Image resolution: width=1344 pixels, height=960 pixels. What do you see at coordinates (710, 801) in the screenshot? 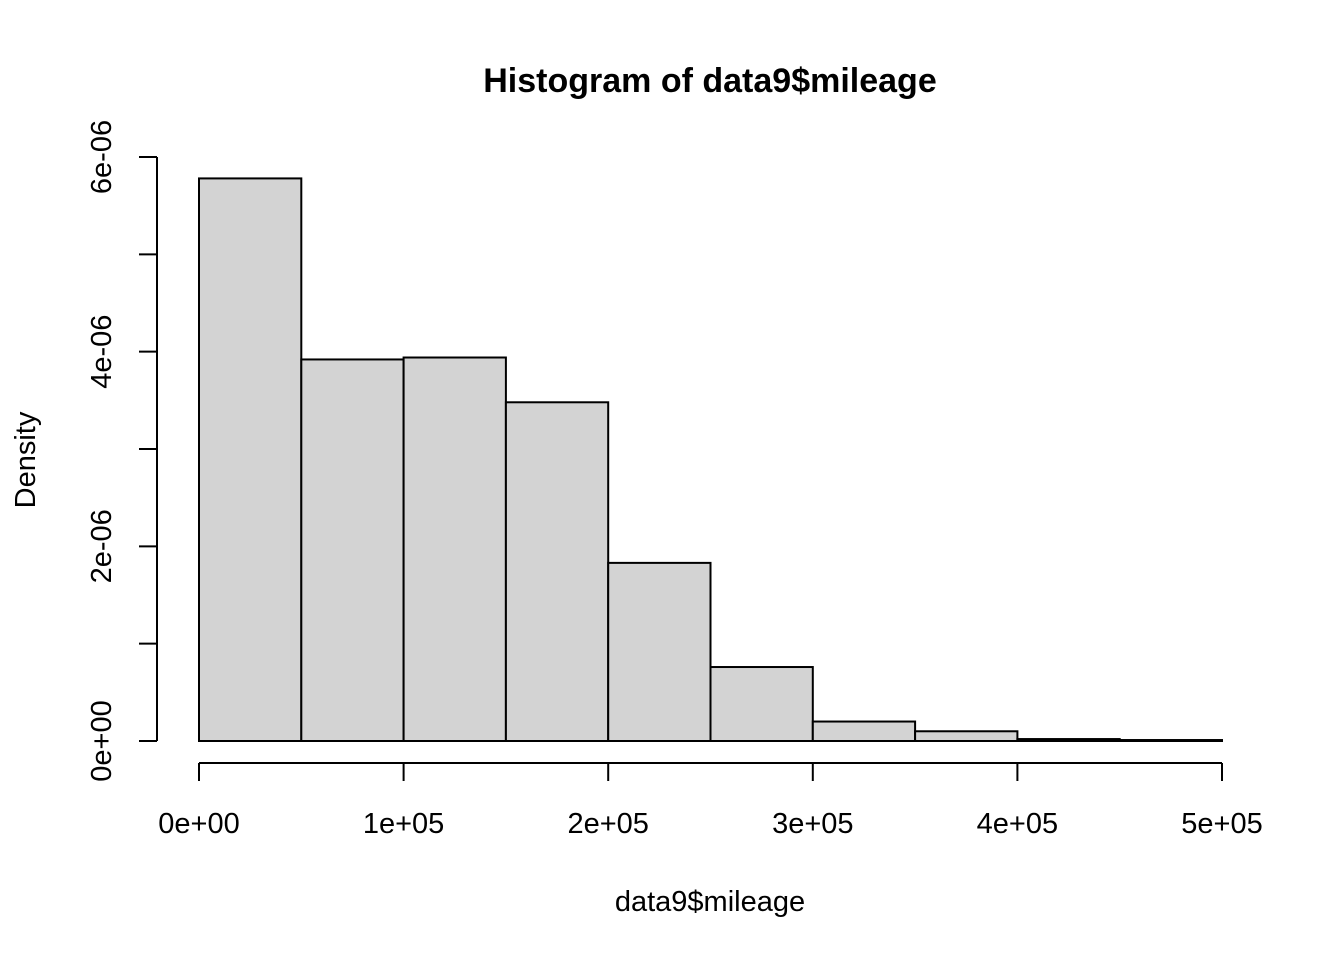
I see `x-axis: 0e+00 1e+05 2e+05 3e+05 4e+05 5e+05` at bounding box center [710, 801].